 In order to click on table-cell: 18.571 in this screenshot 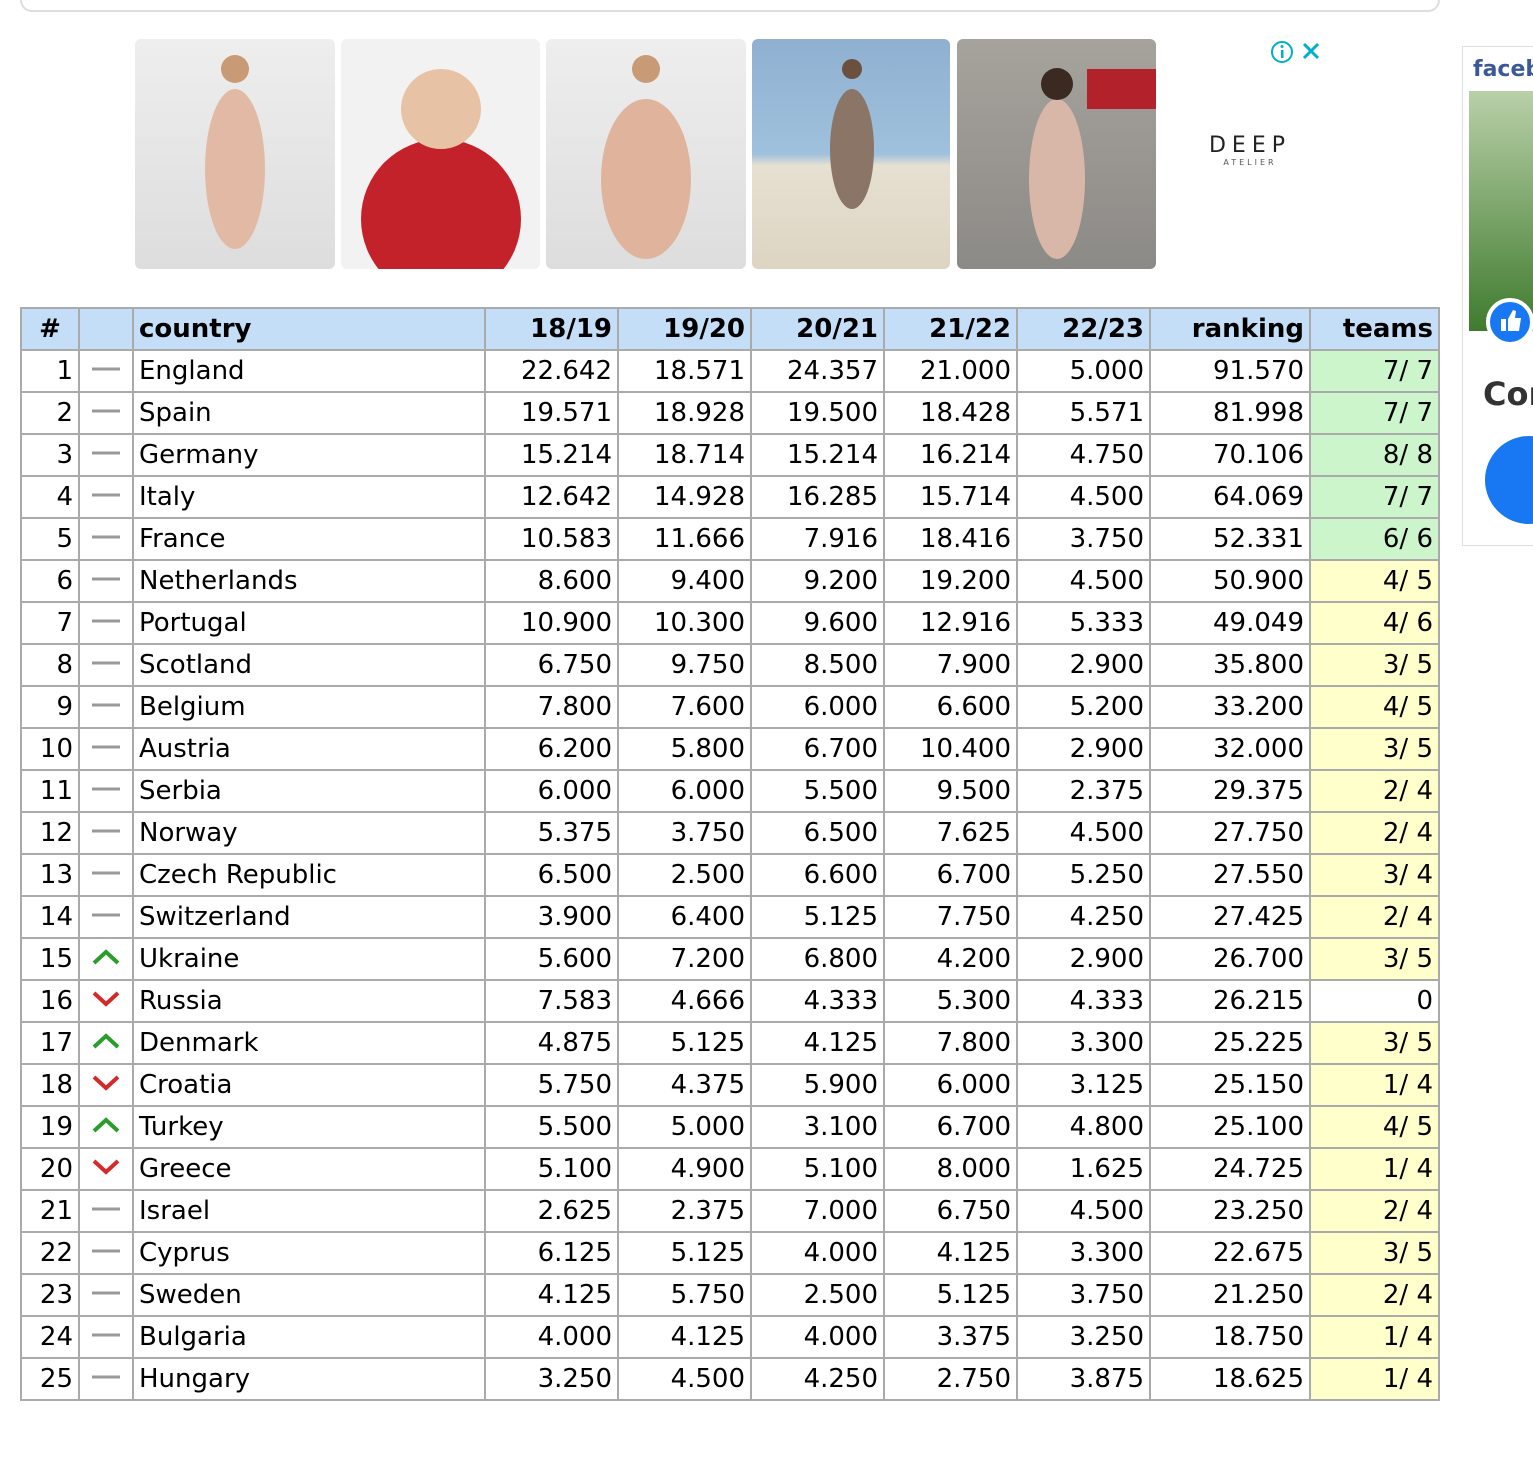, I will do `click(684, 371)`.